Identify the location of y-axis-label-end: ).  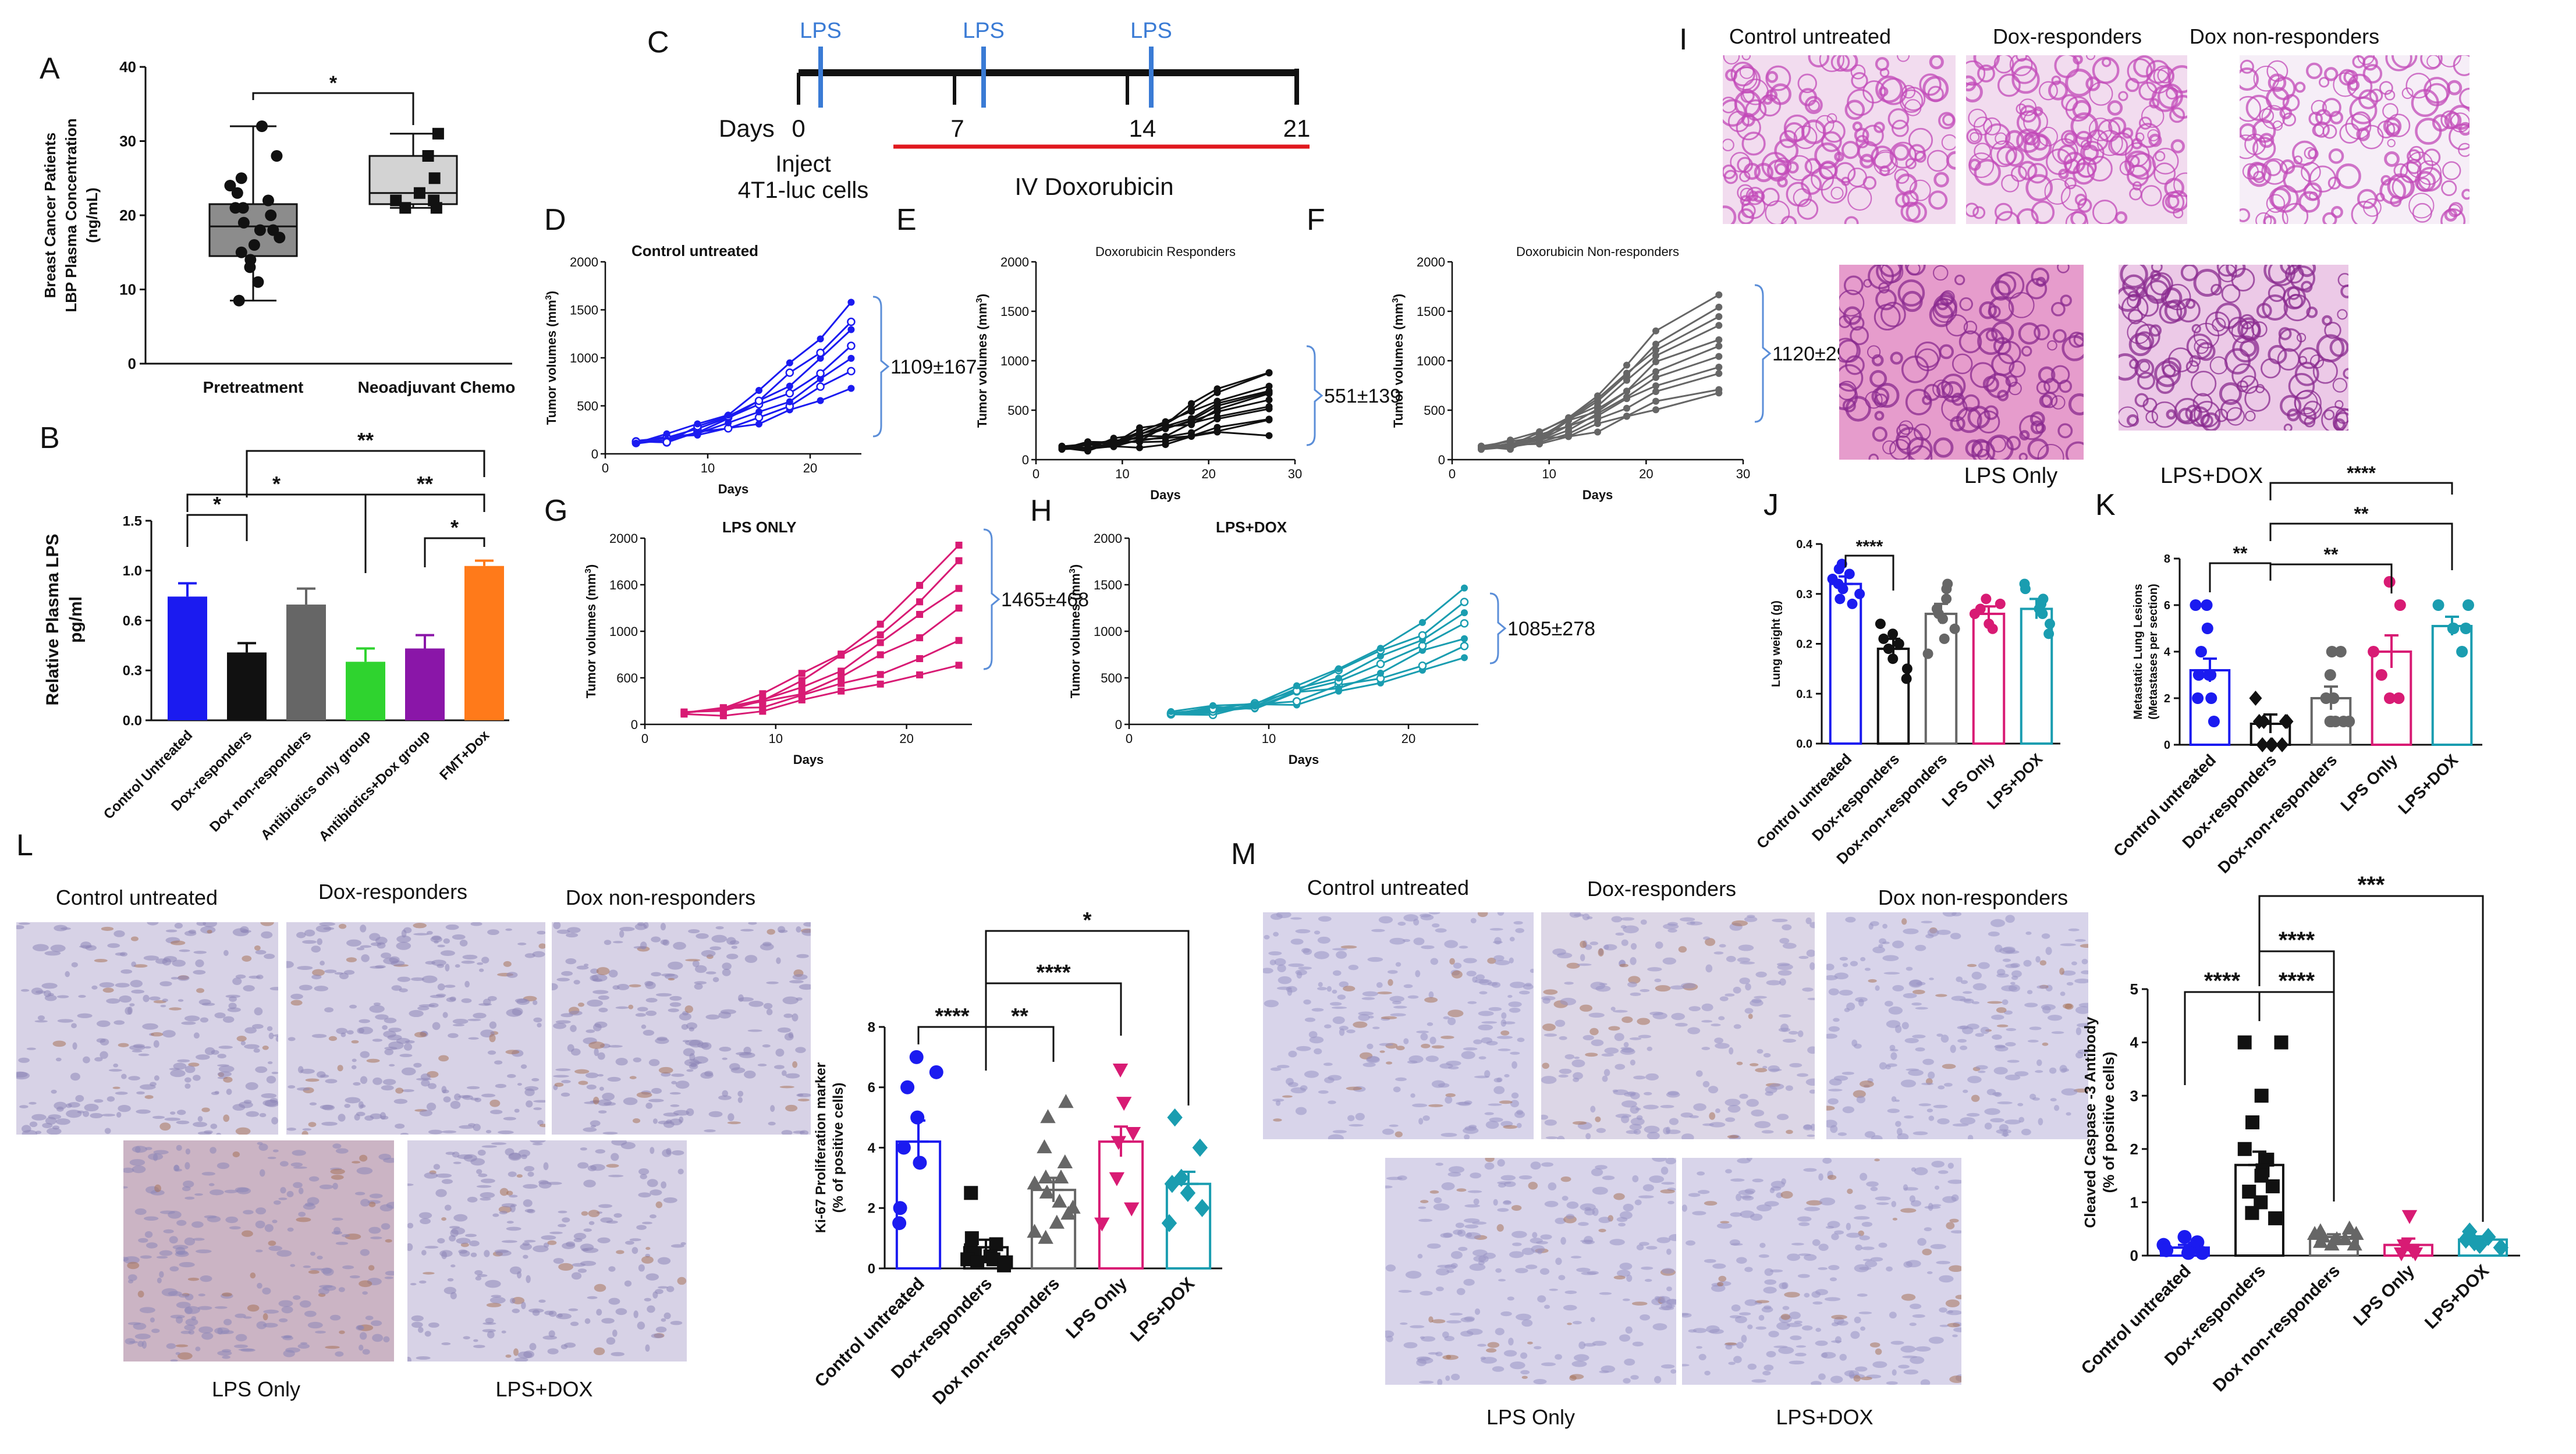
(1076, 566).